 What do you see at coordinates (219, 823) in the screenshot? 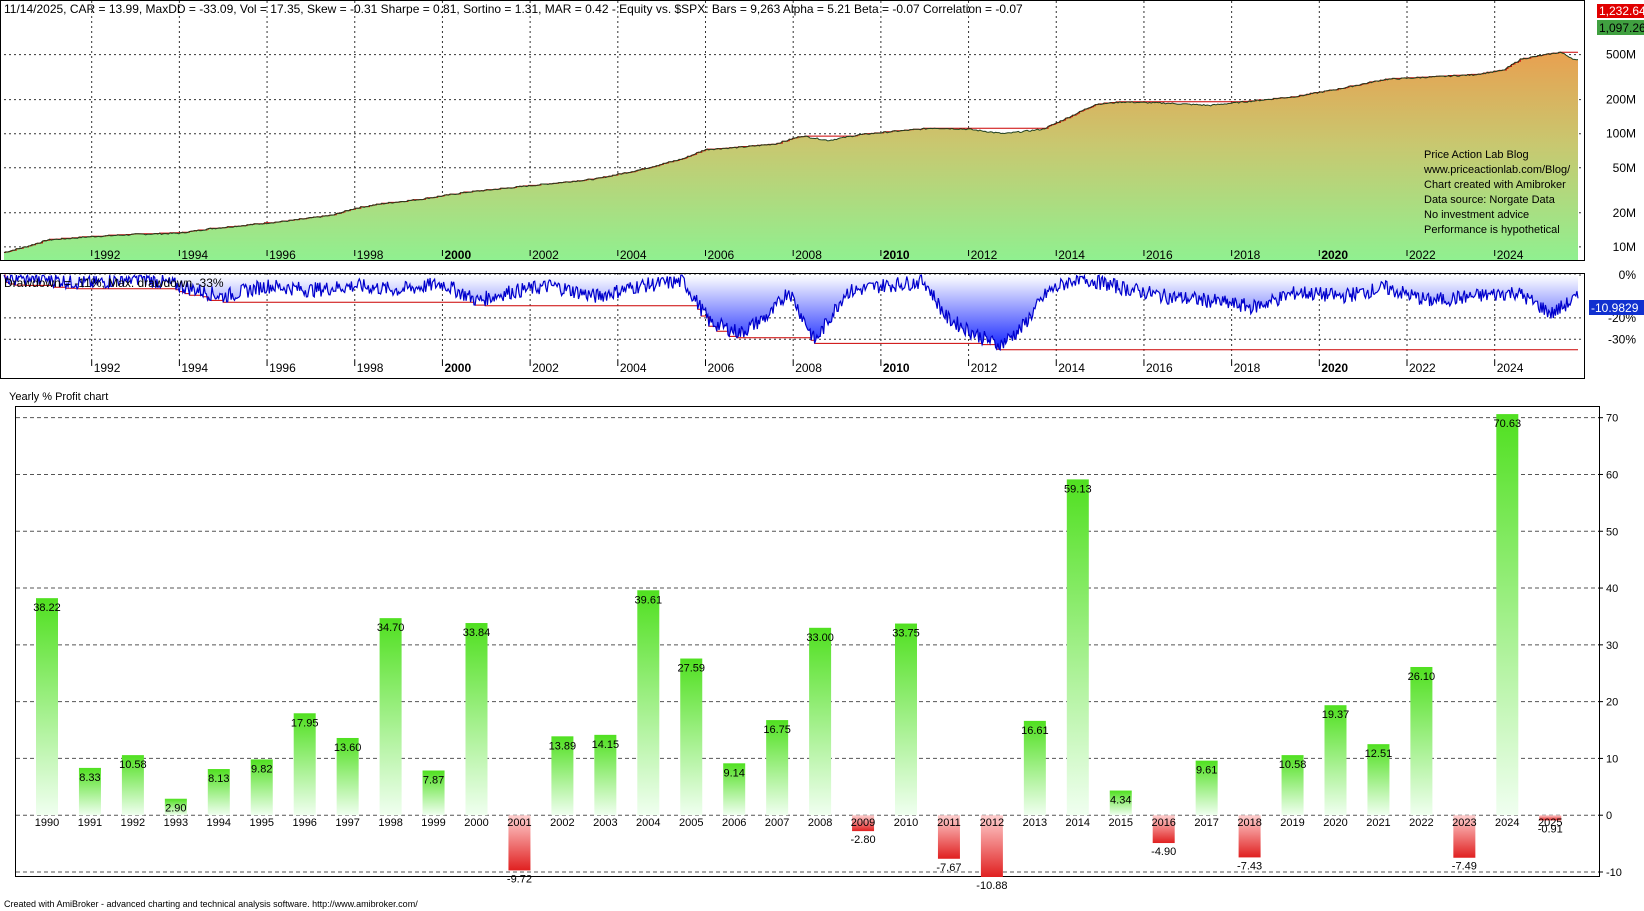
I see `profit-x-tick-label: 1994` at bounding box center [219, 823].